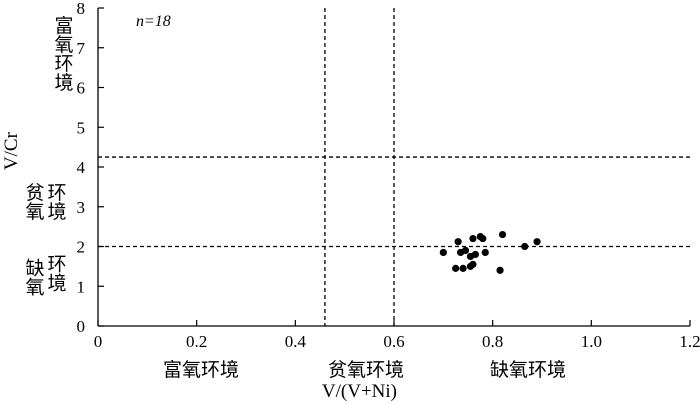  I want to click on y-tick-label: 4, so click(81, 167).